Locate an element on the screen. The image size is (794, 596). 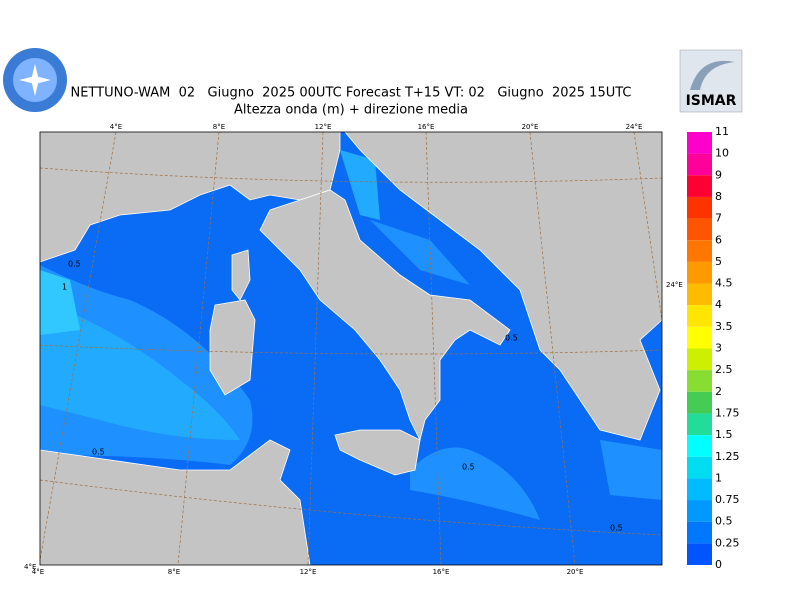
corner-lon-label: 4°E is located at coordinates (30, 567).